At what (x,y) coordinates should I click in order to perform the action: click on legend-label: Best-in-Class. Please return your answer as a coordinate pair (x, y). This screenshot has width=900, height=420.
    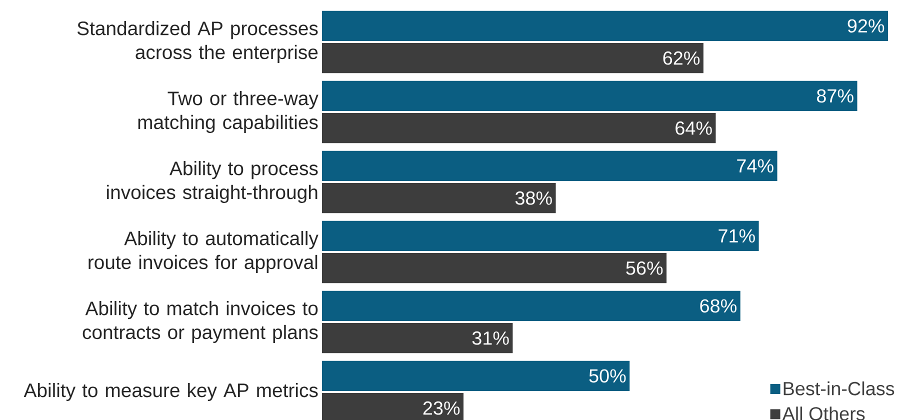
    Looking at the image, I should click on (839, 388).